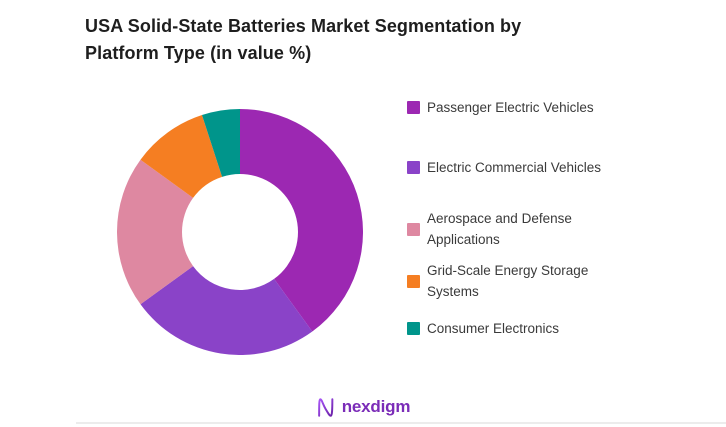 The height and width of the screenshot is (427, 726). Describe the element at coordinates (326, 407) in the screenshot. I see `nexdigm-logo-icon` at that location.